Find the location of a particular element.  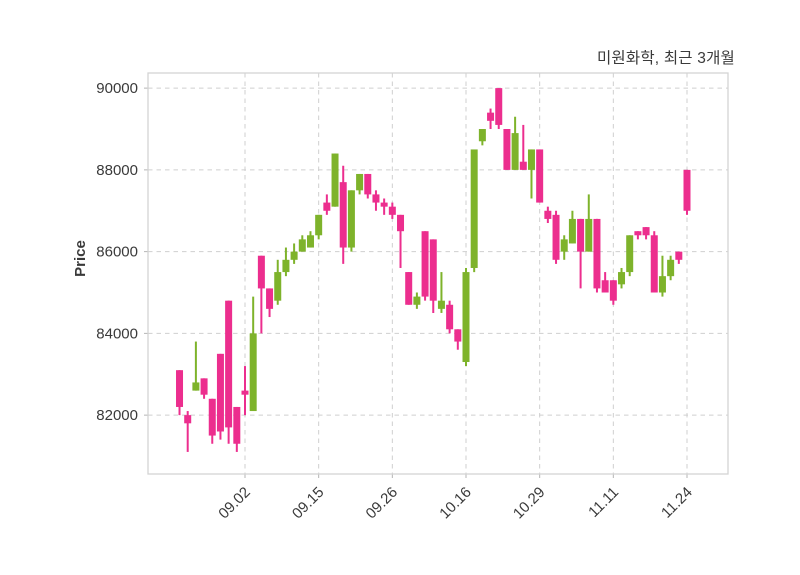

y-tick-label: 86000 is located at coordinates (117, 252).